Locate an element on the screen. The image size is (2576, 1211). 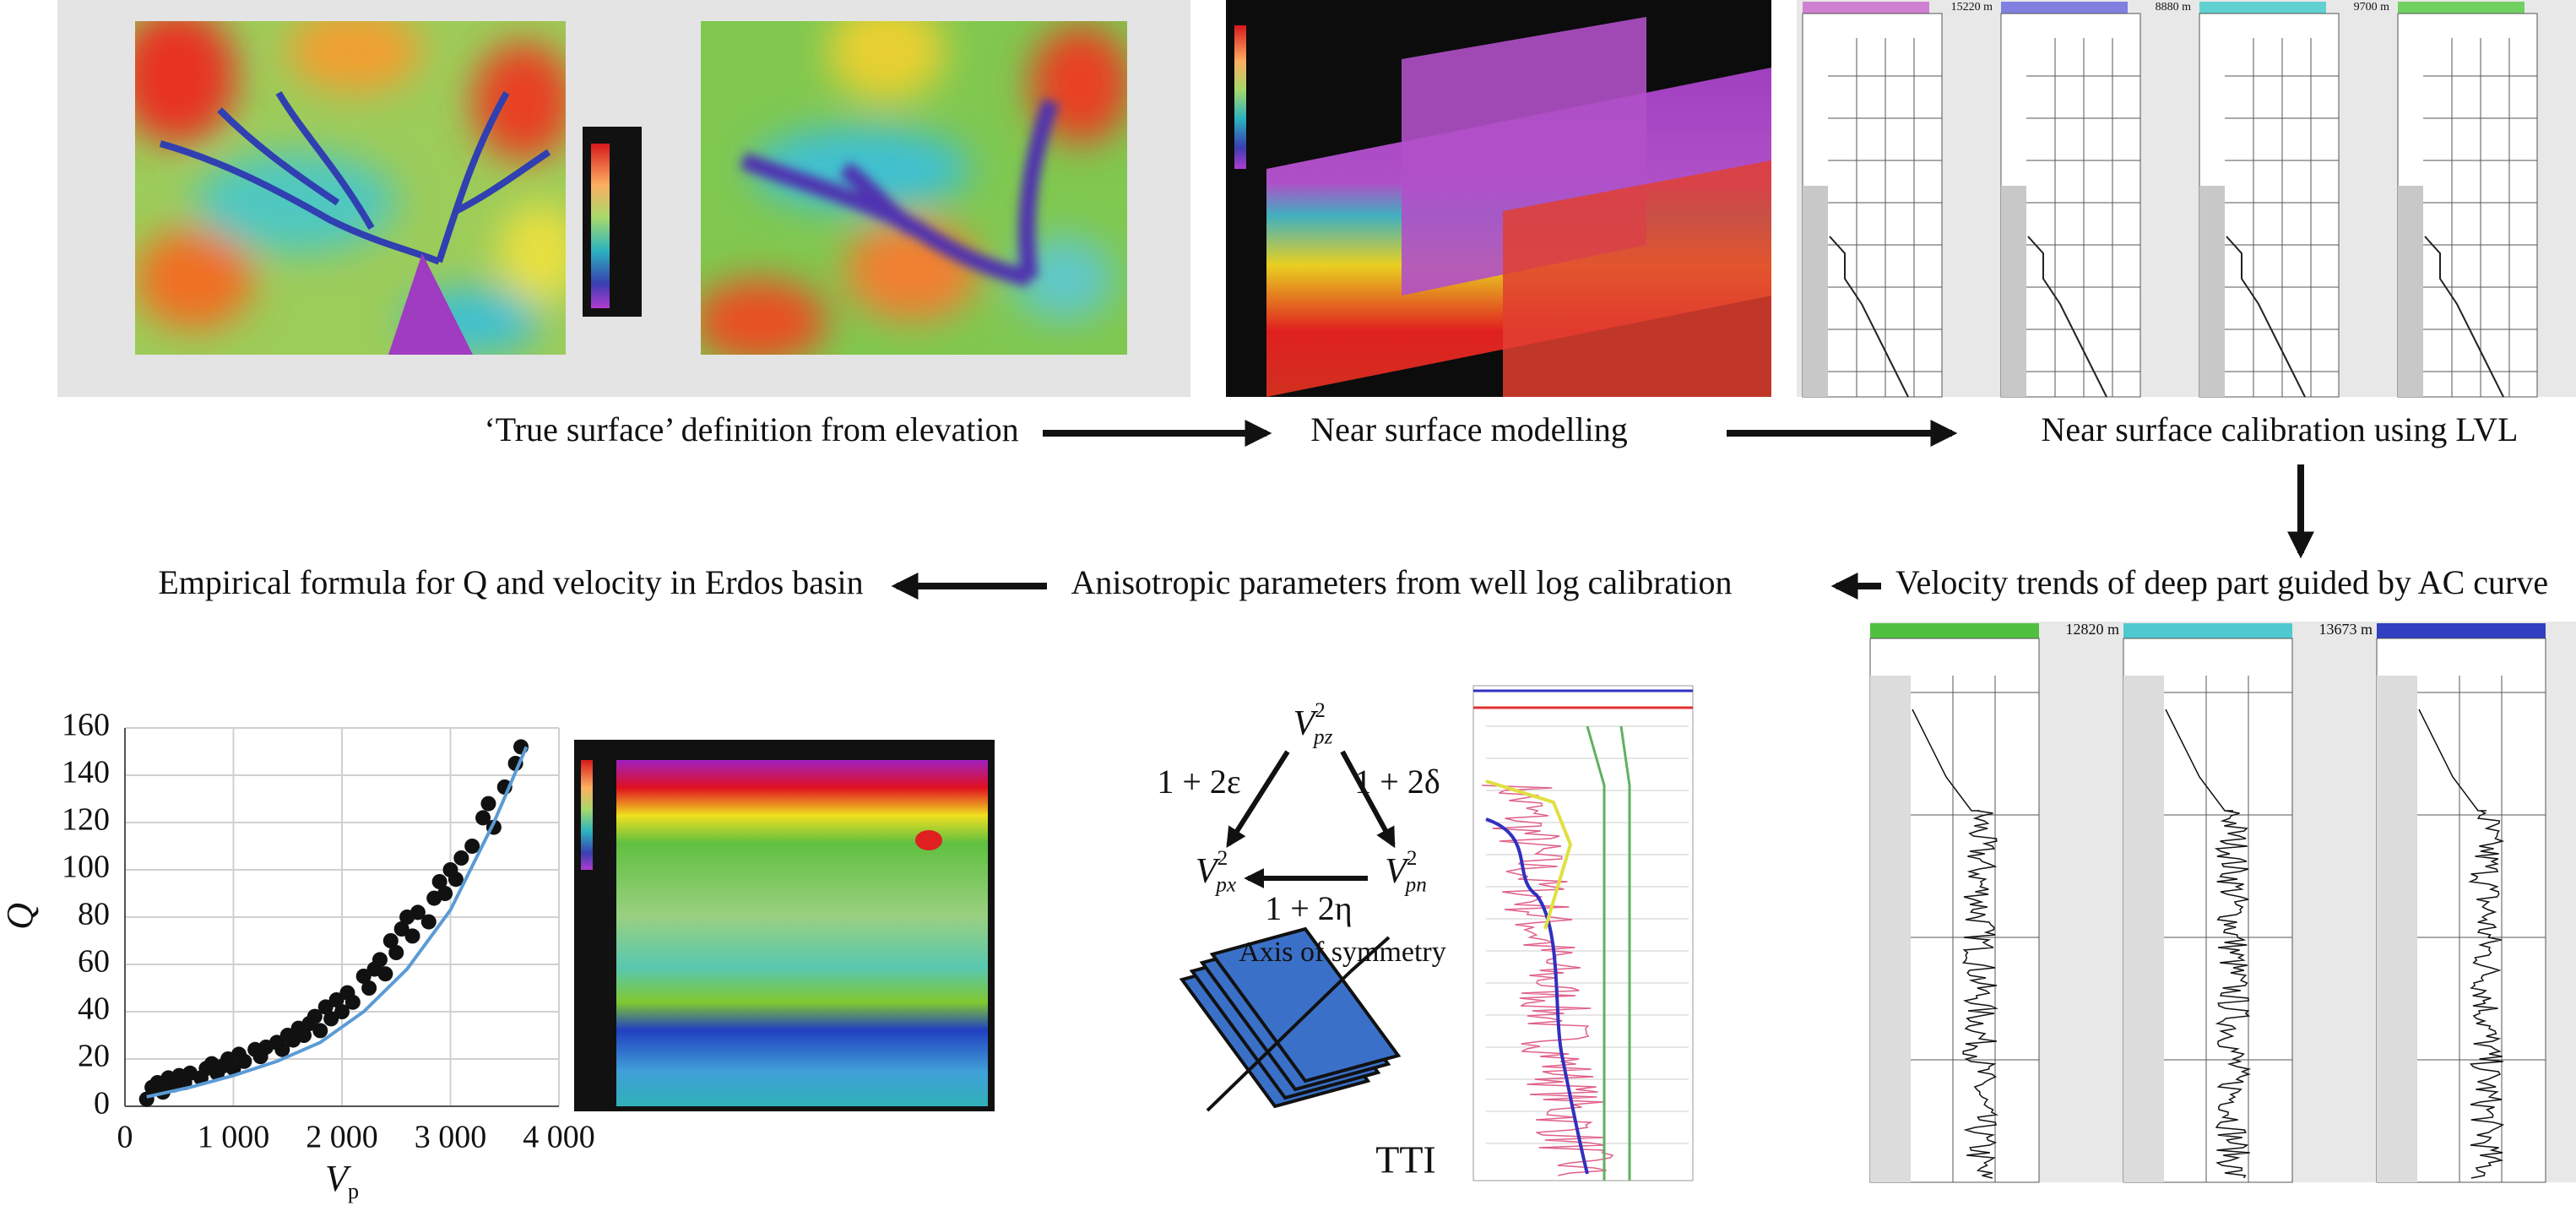
well-distance: 15220 m is located at coordinates (1972, 7).